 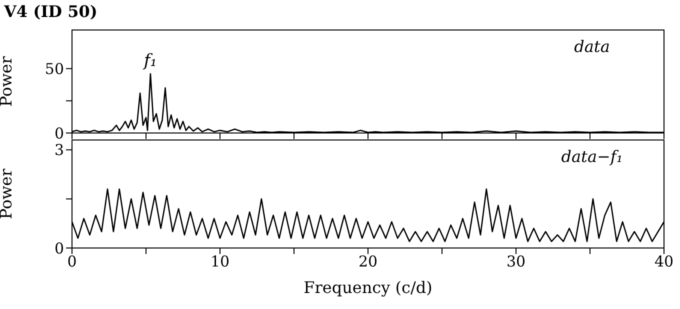 I want to click on y-tick-label: 50, so click(x=54, y=69).